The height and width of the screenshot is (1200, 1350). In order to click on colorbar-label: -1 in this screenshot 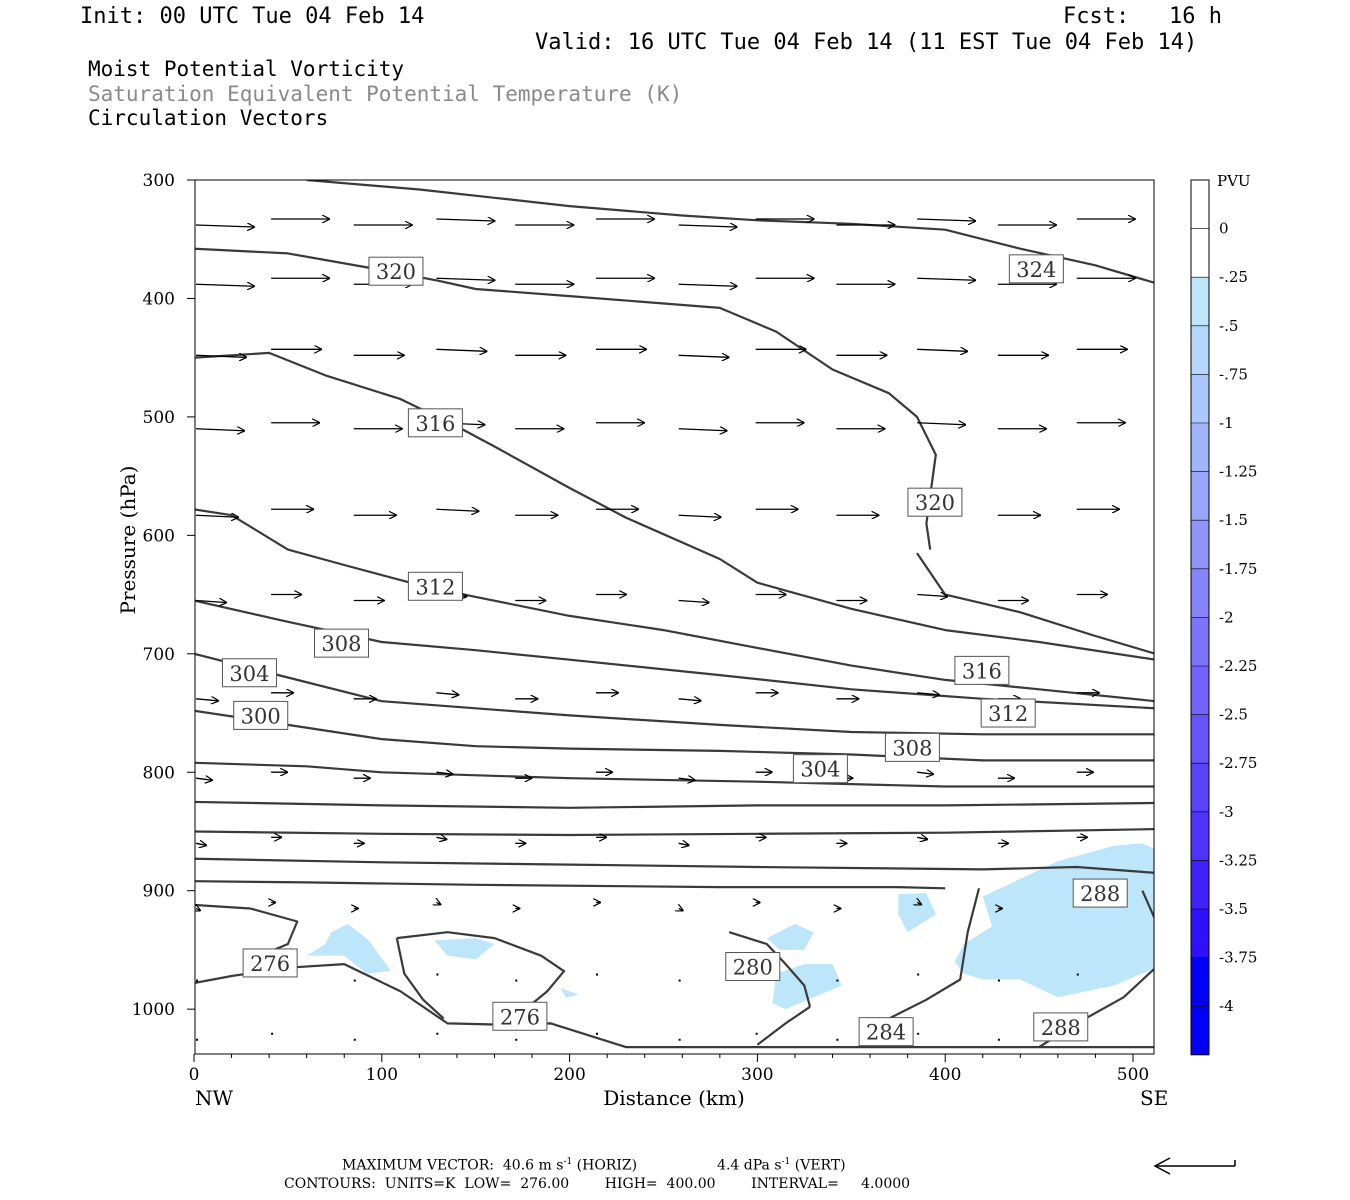, I will do `click(1226, 423)`.